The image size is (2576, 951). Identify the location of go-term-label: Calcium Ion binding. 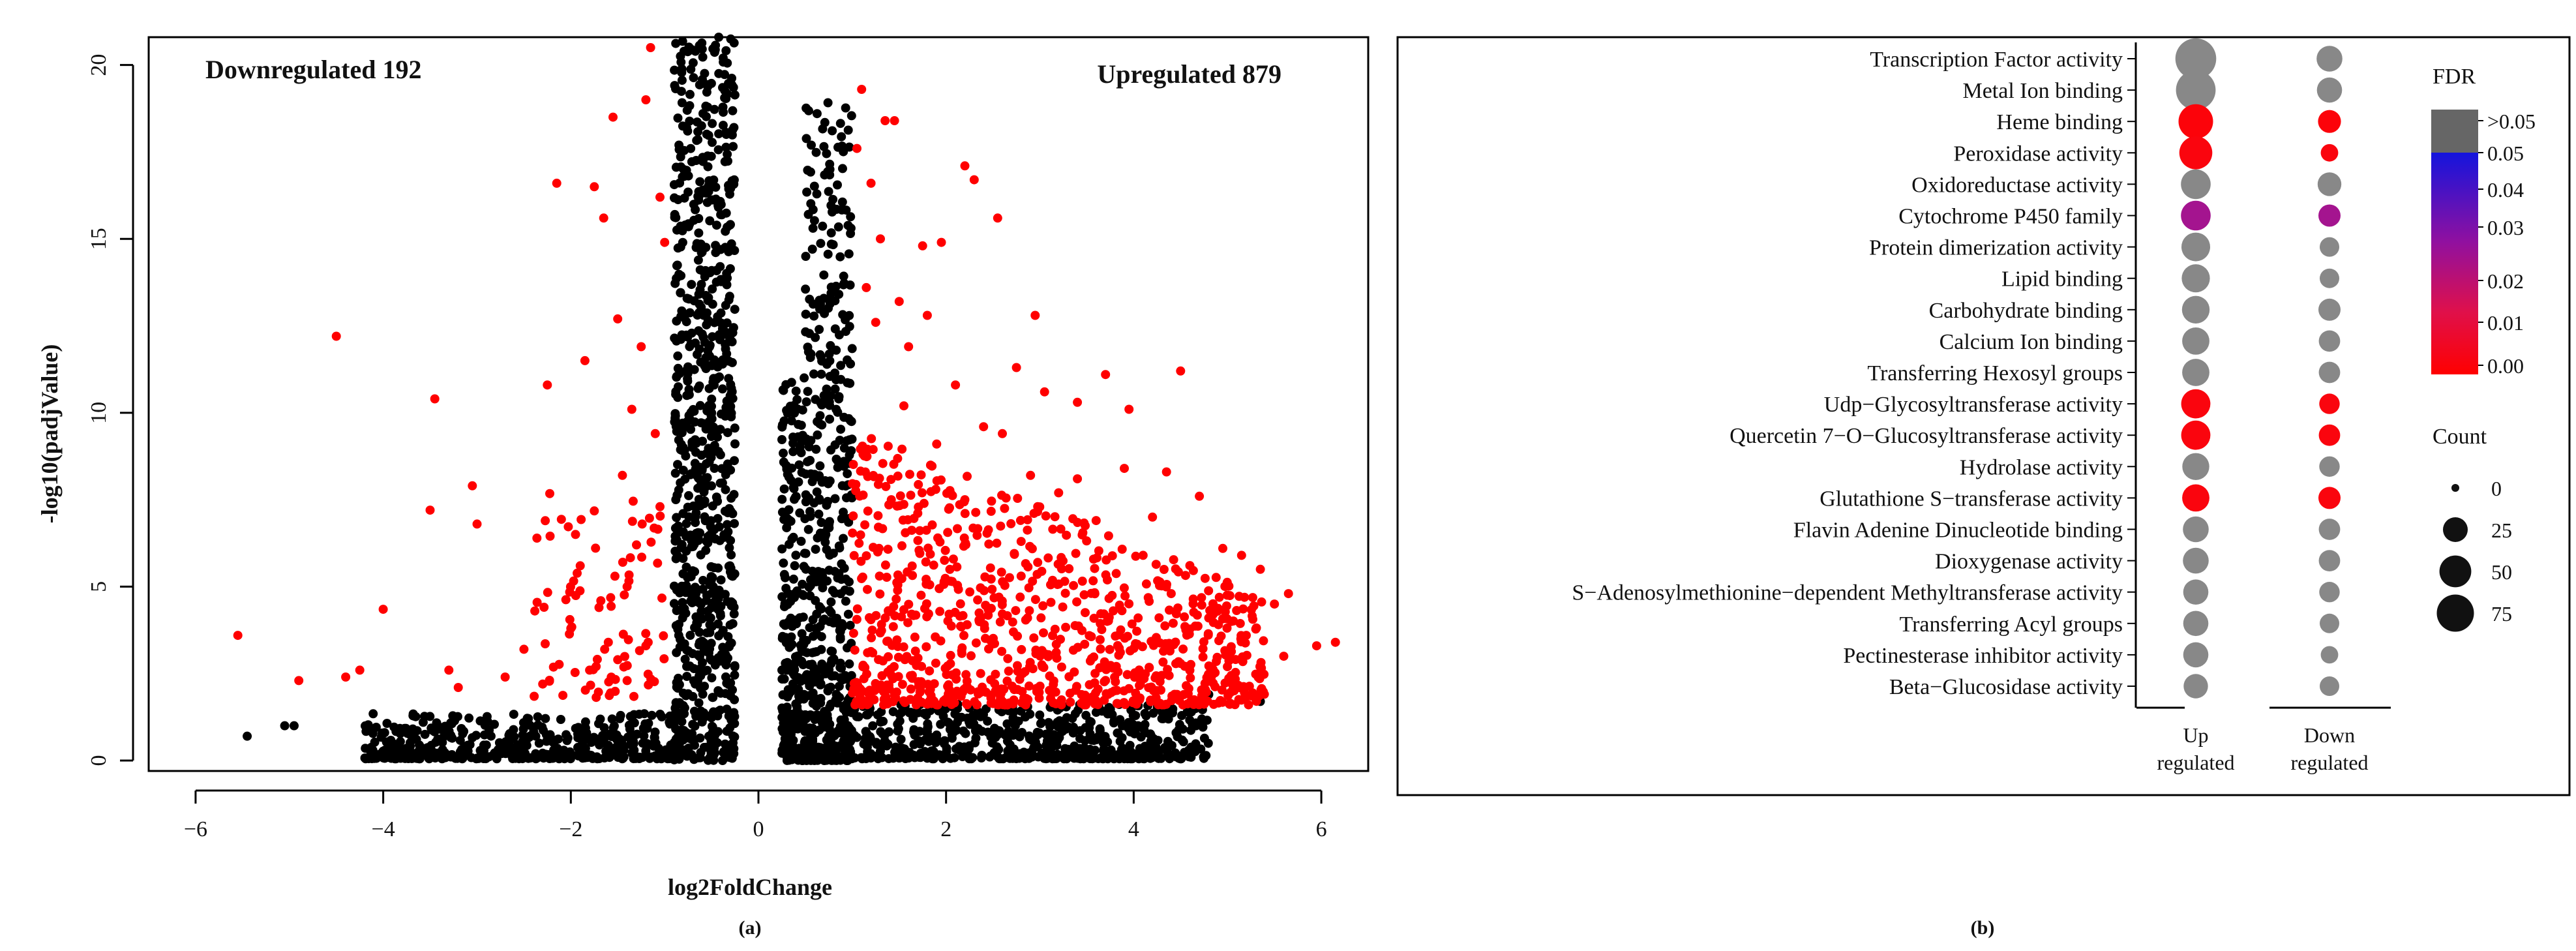
(2031, 342).